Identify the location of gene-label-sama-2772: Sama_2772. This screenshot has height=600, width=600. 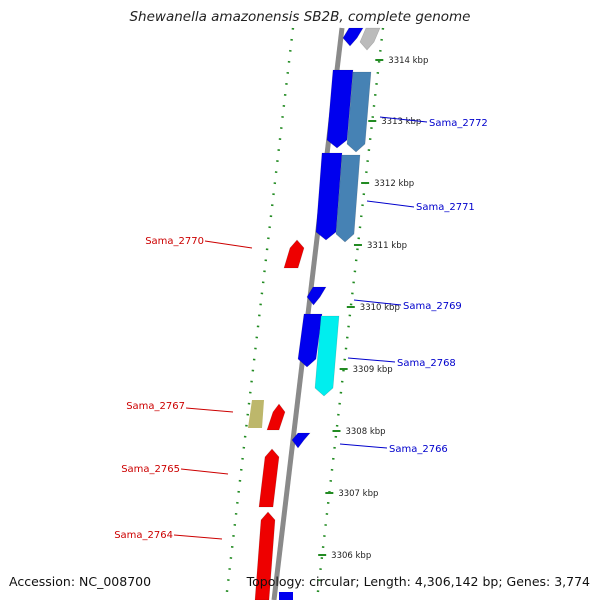
(458, 123).